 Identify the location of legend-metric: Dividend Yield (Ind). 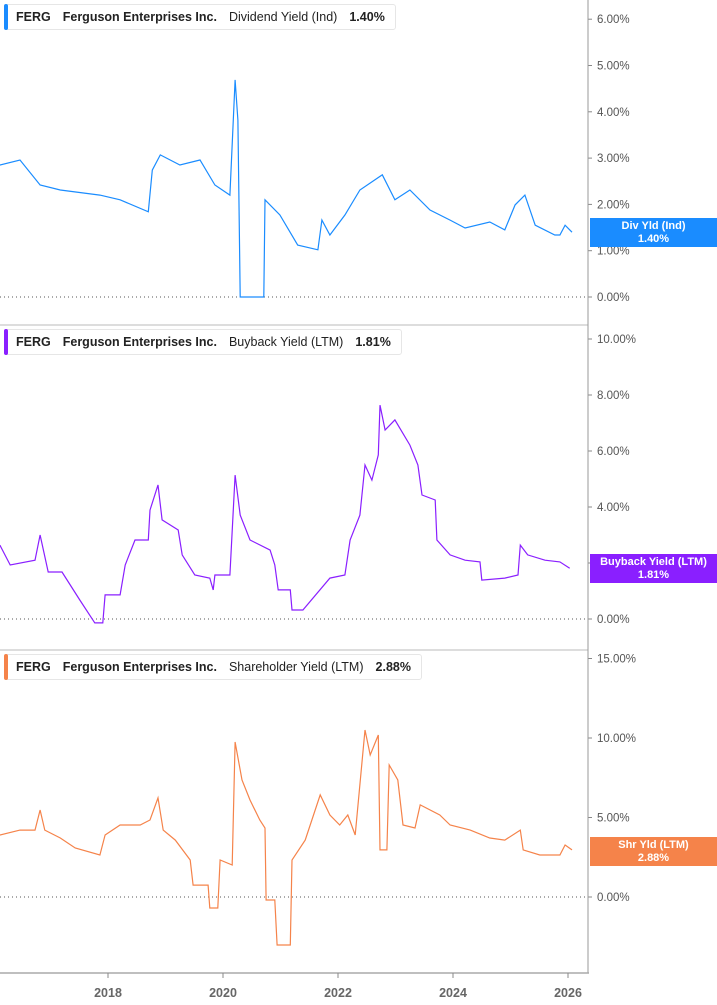
(283, 17).